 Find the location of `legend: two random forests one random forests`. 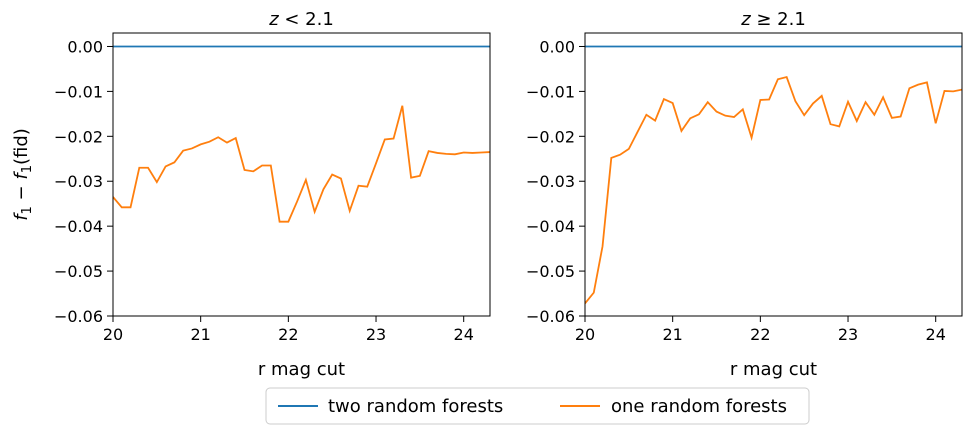

legend: two random forests one random forests is located at coordinates (537, 406).